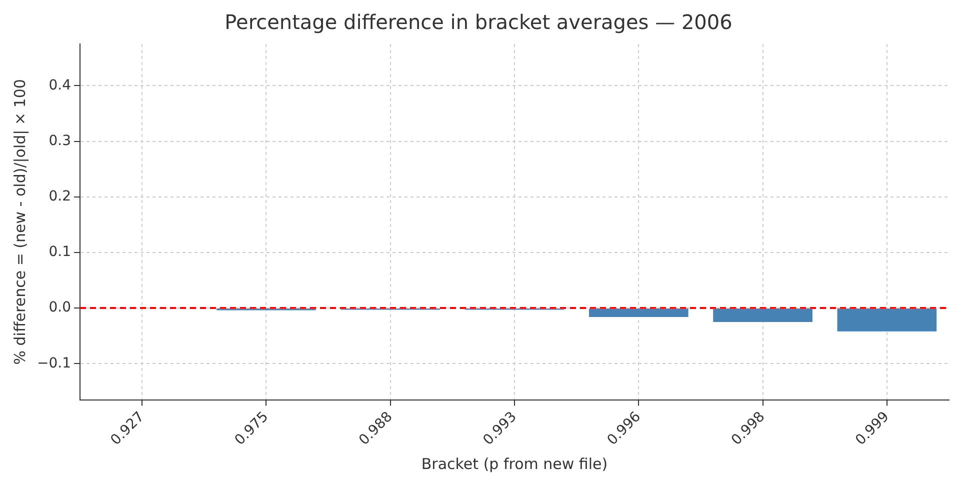 The height and width of the screenshot is (480, 955). Describe the element at coordinates (59, 140) in the screenshot. I see `y-tick-label: 0.3` at that location.